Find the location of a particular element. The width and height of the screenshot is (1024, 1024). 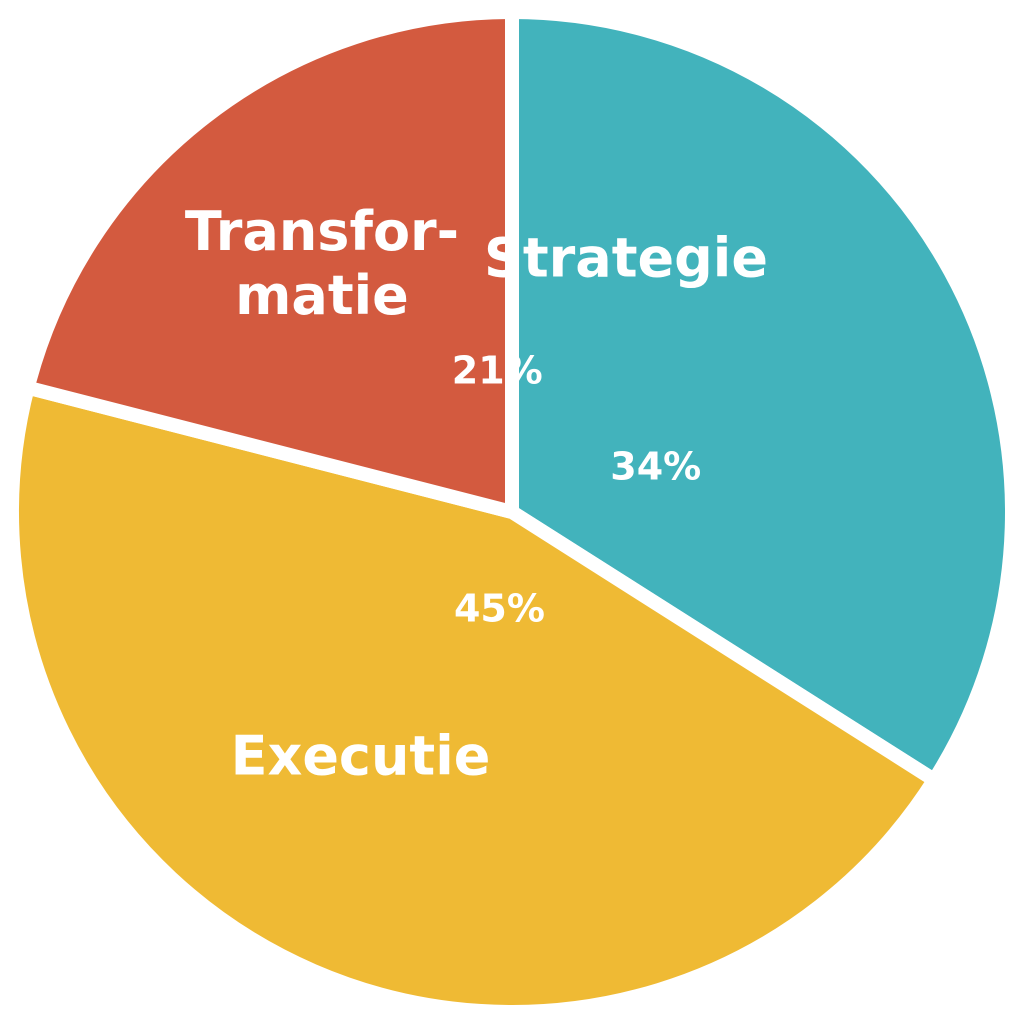

slice-label-line: Strategie is located at coordinates (626, 257).